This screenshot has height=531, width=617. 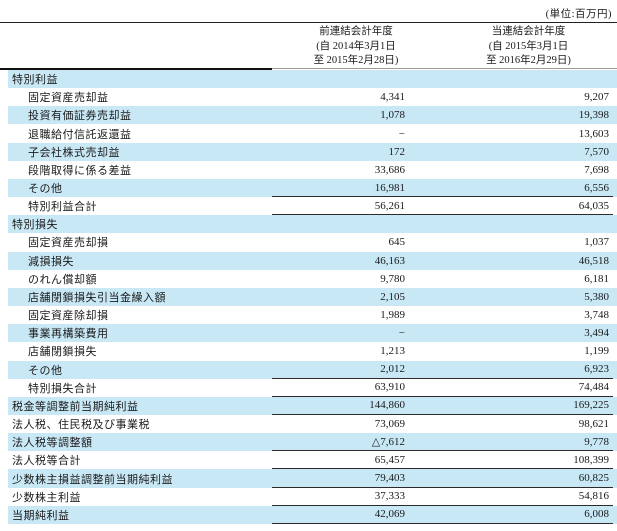 I want to click on table-row: その他 2,012 6,923, so click(x=308, y=369).